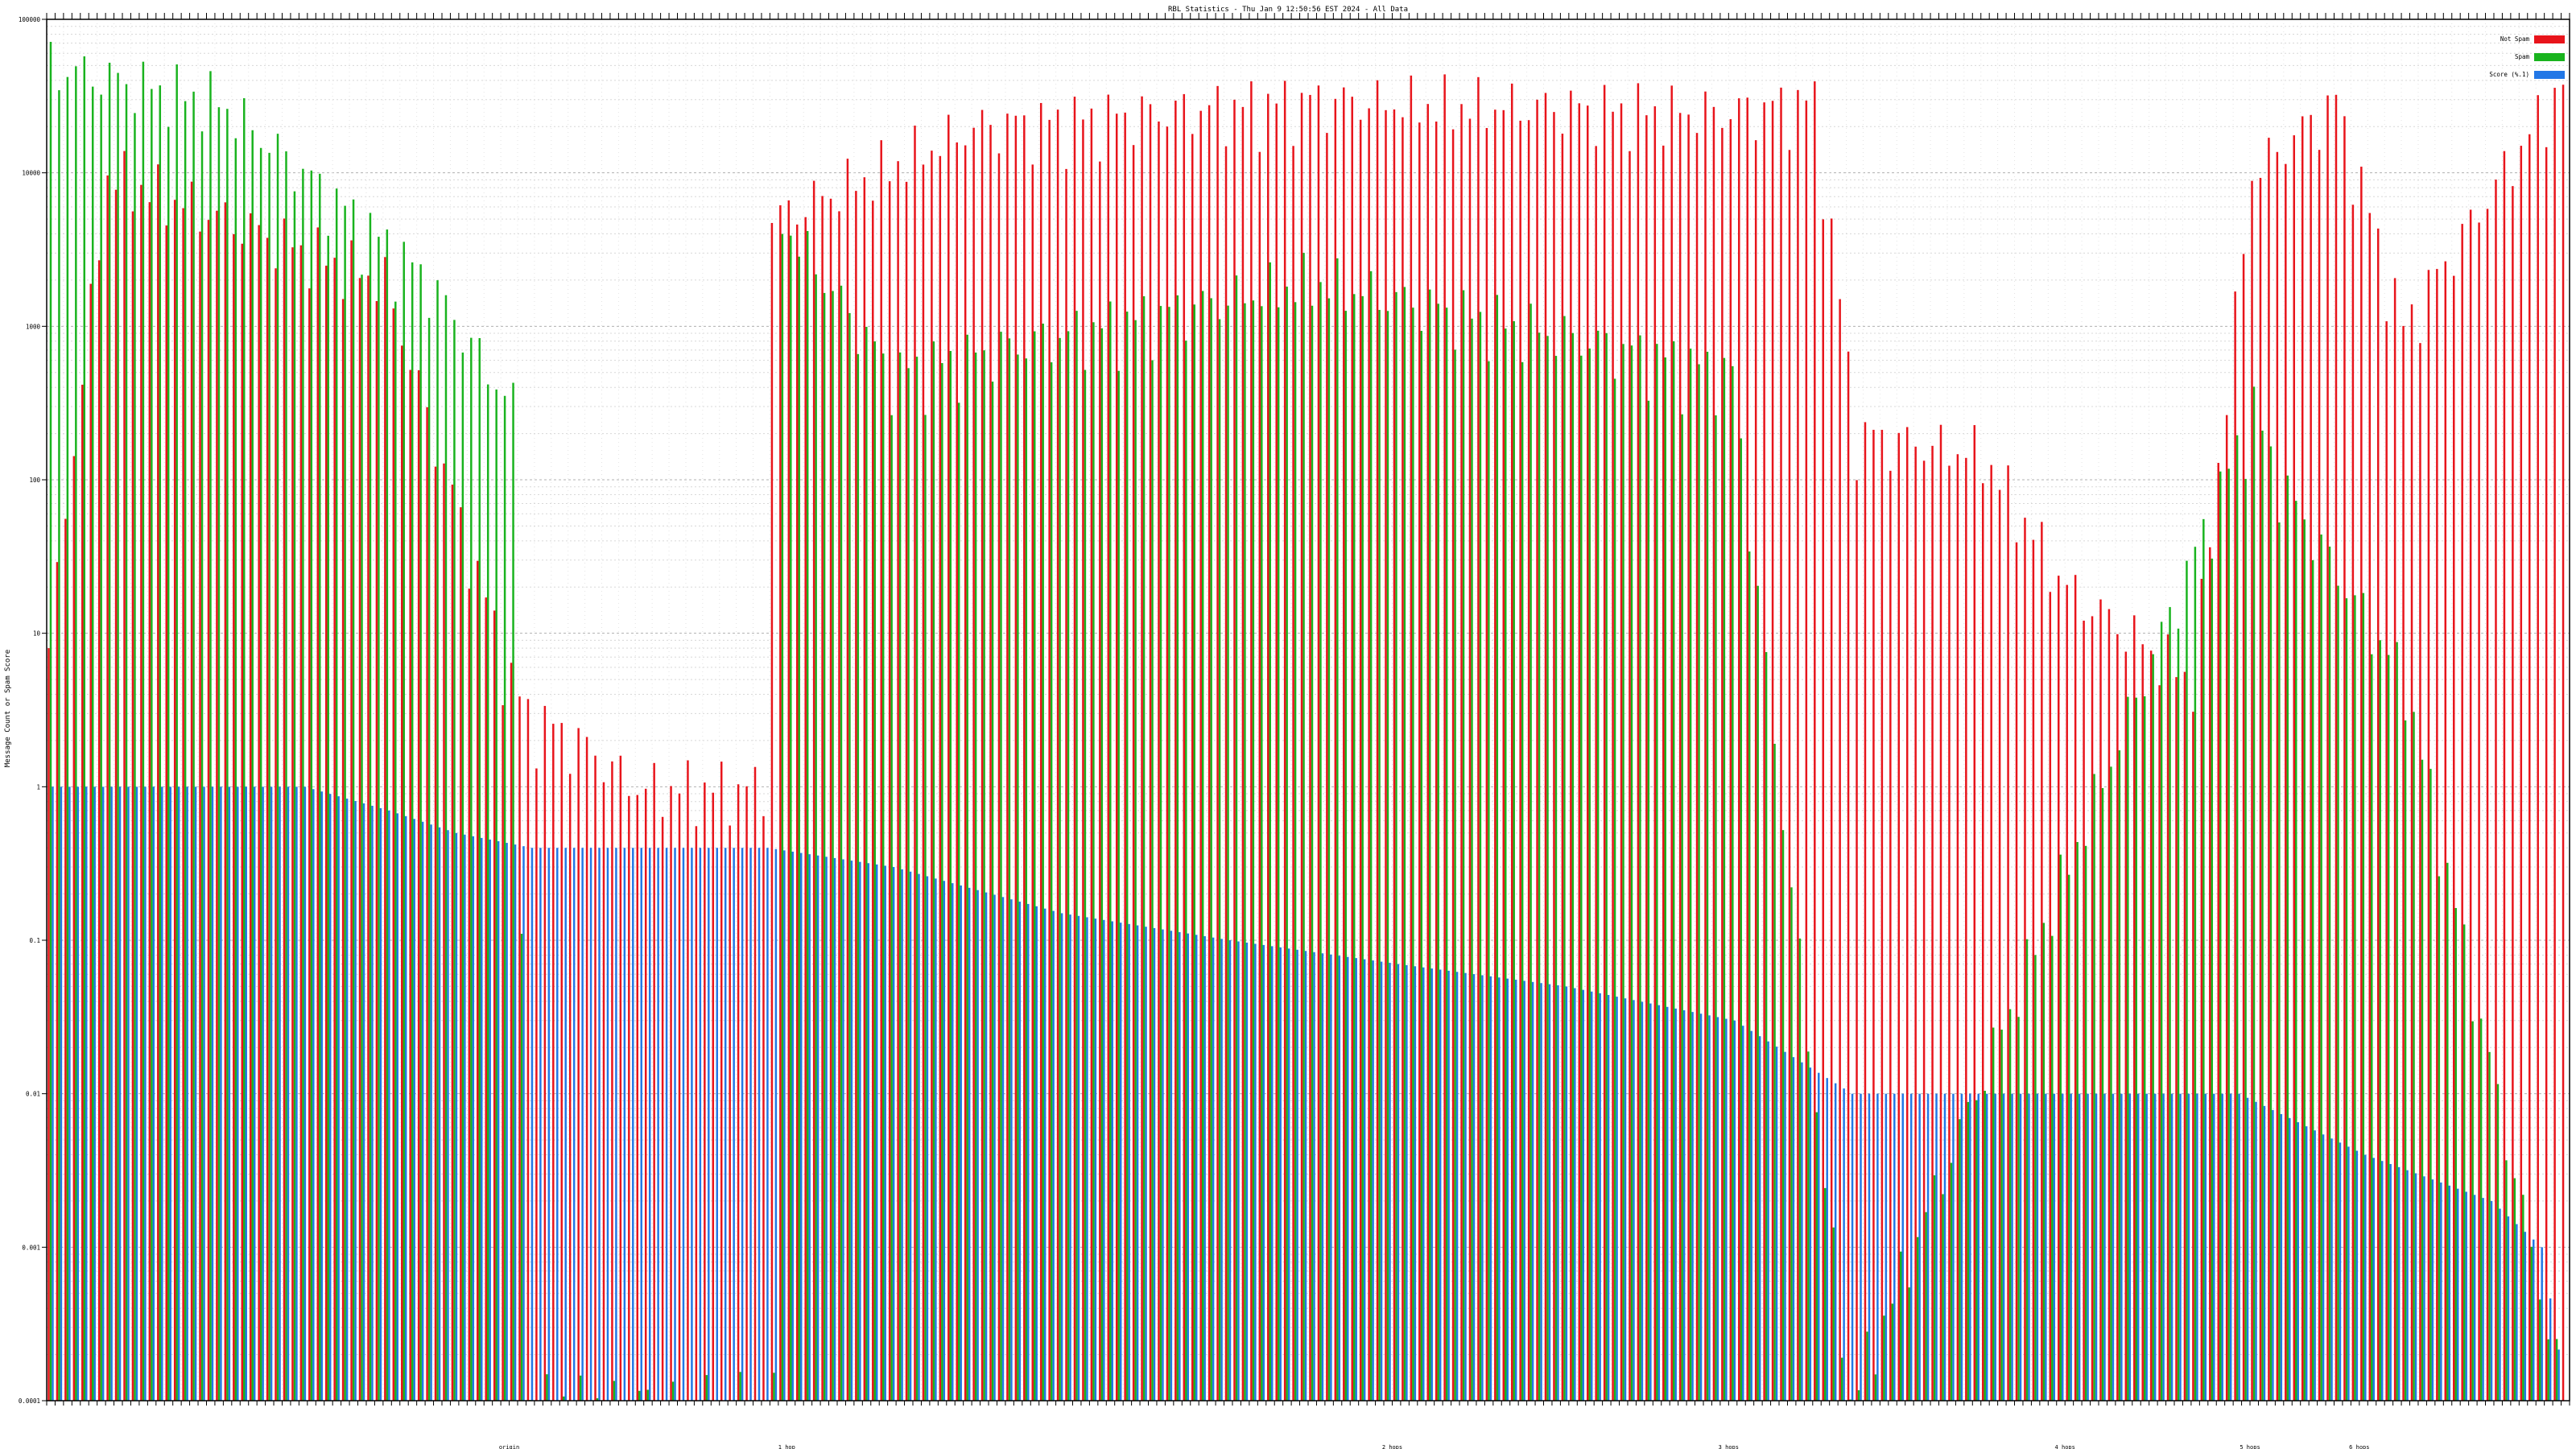  I want to click on legend-swatch, so click(2549, 75).